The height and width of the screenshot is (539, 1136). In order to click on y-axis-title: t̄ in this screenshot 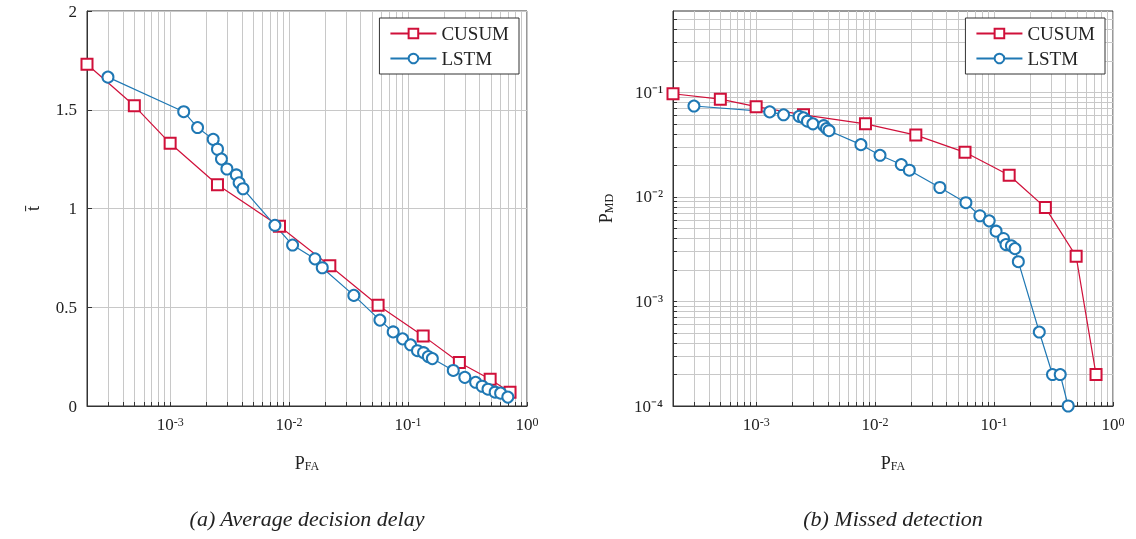, I will do `click(33, 208)`.